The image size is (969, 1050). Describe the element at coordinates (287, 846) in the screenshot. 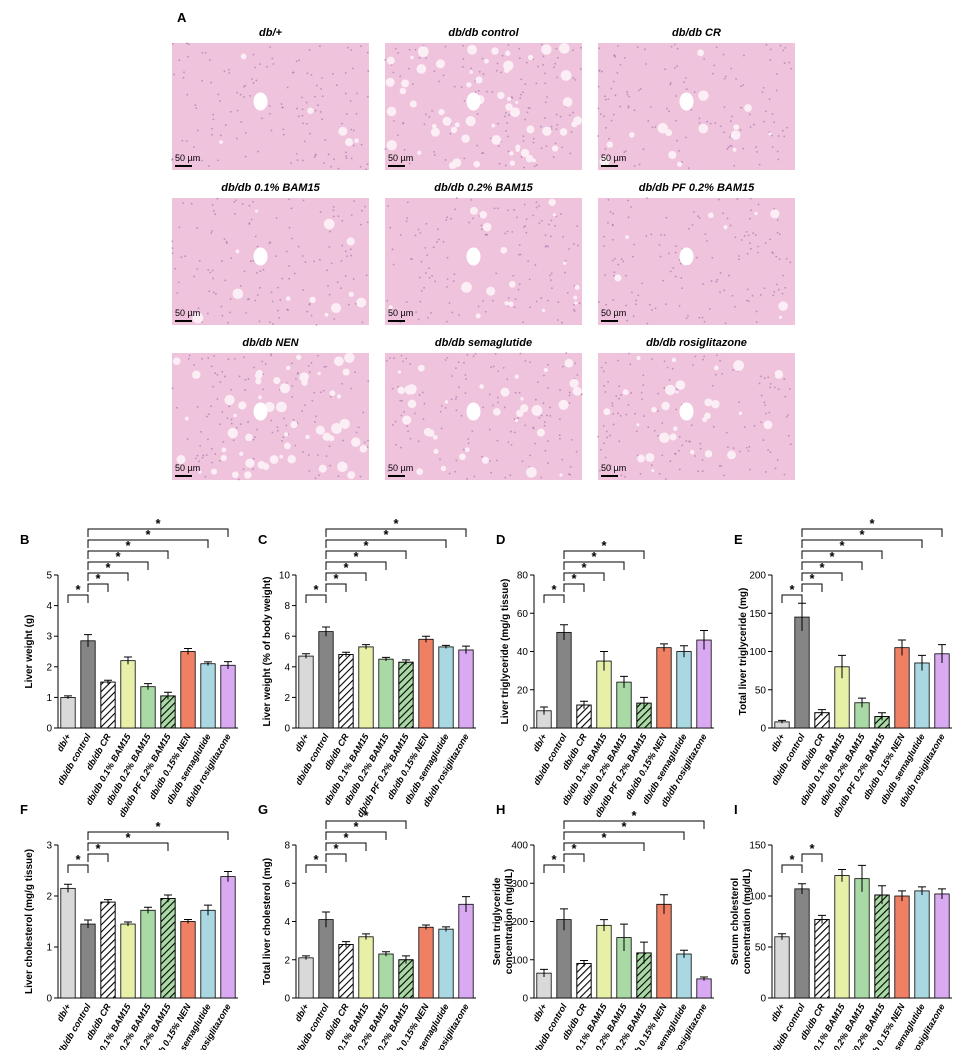

I see `y-tick-label: 8` at that location.